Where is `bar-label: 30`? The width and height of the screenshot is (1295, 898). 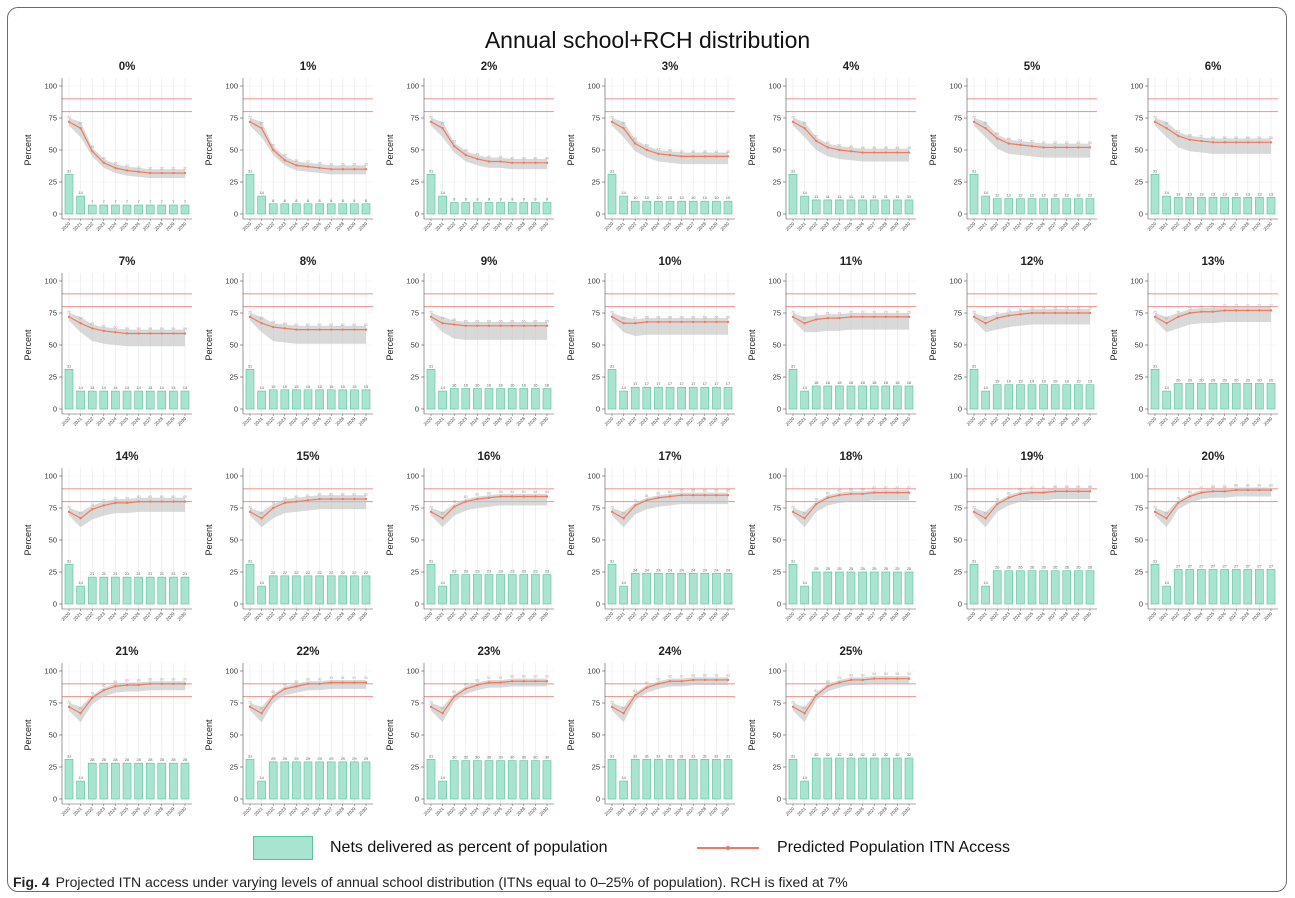
bar-label: 30 is located at coordinates (489, 757).